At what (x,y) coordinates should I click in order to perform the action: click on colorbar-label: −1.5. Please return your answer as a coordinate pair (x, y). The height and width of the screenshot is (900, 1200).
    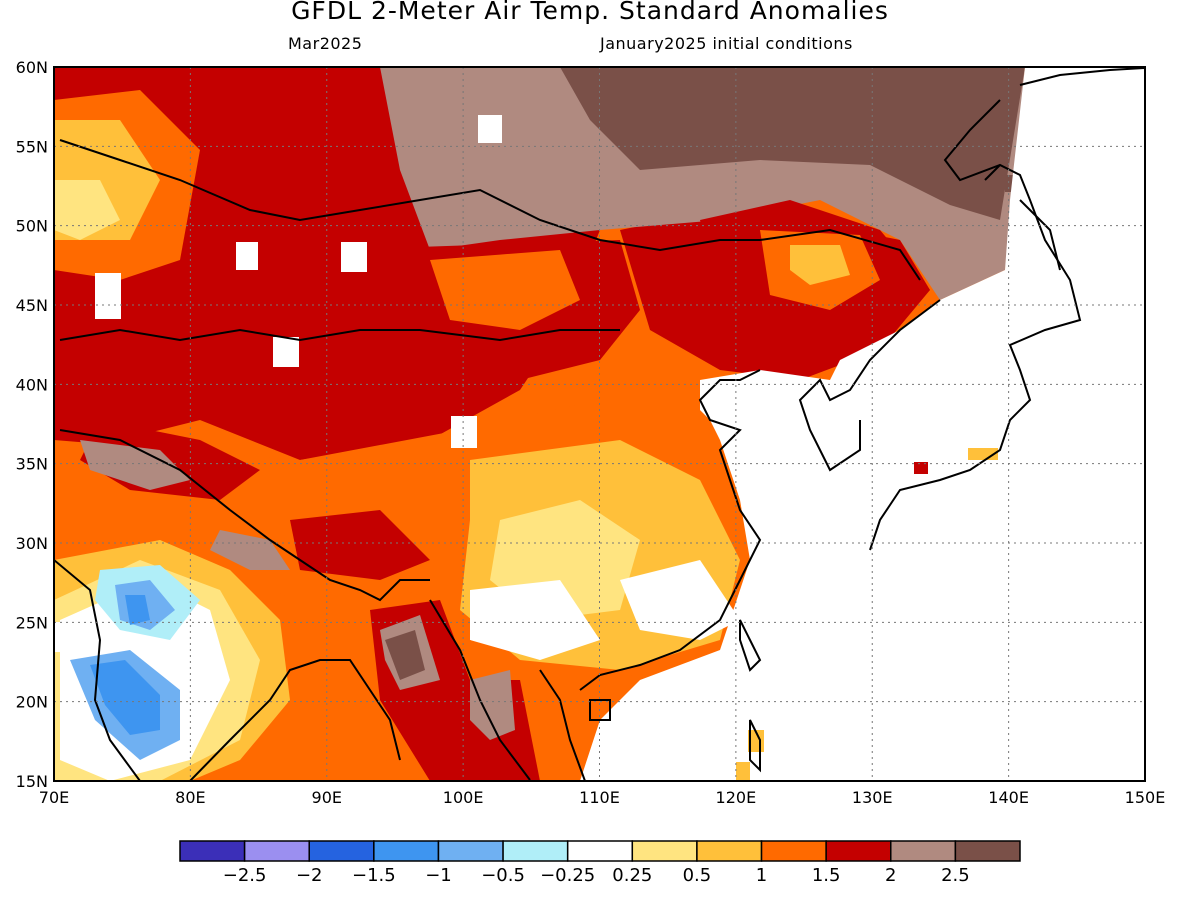
    Looking at the image, I should click on (374, 875).